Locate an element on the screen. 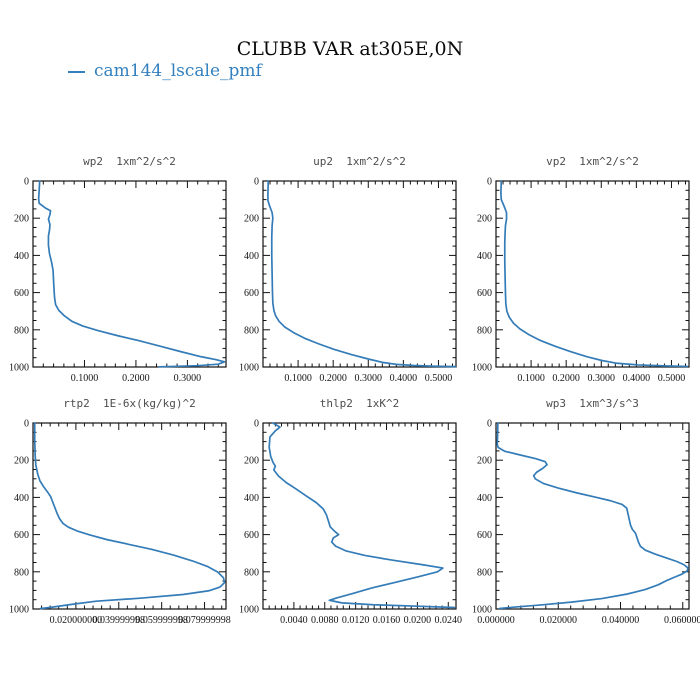  x-tick-label: 0.040000 is located at coordinates (621, 620).